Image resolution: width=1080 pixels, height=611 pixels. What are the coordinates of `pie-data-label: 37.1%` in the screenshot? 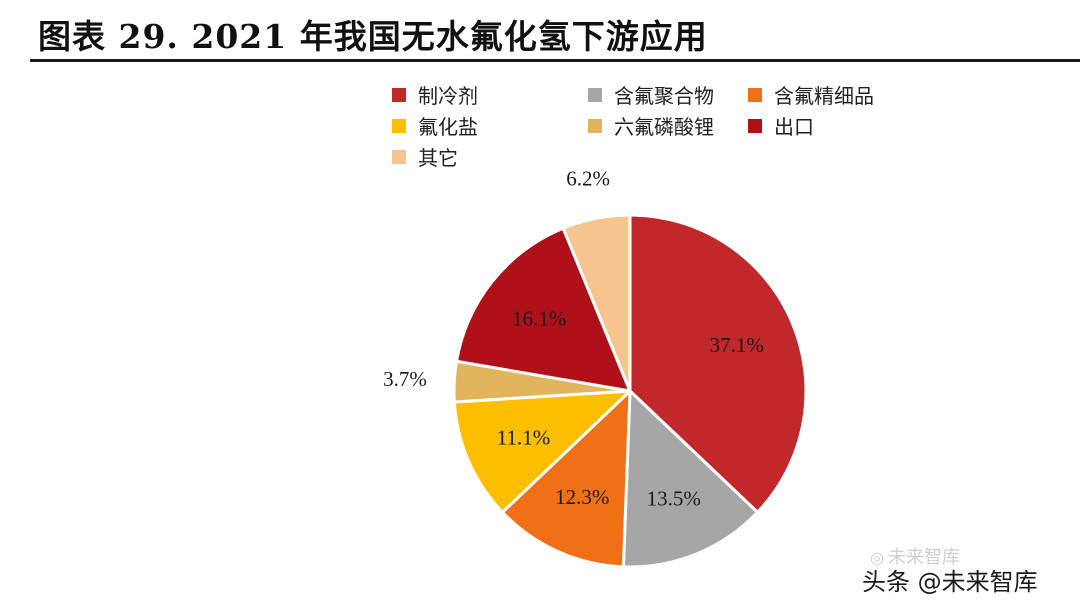 It's located at (737, 345).